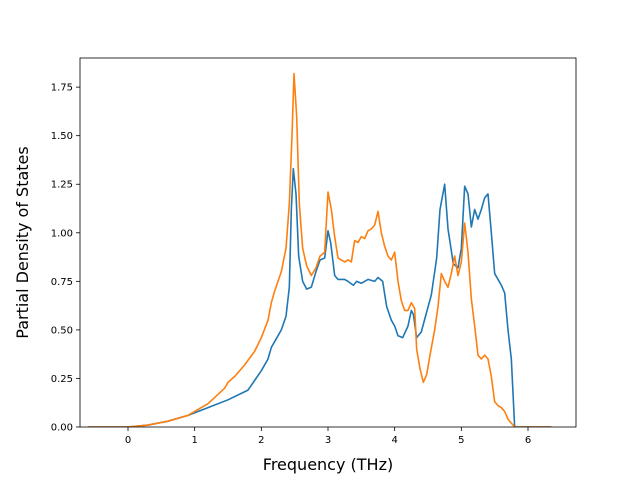  I want to click on x-tick-label: 3, so click(328, 440).